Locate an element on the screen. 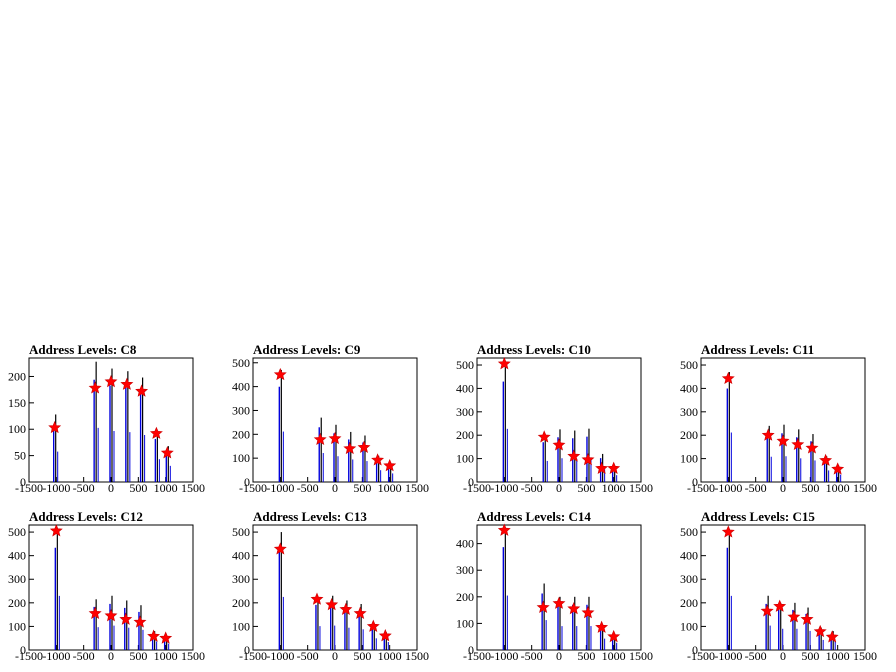 Image resolution: width=896 pixels, height=672 pixels. chart-title: Address Levels: C12 is located at coordinates (86, 516).